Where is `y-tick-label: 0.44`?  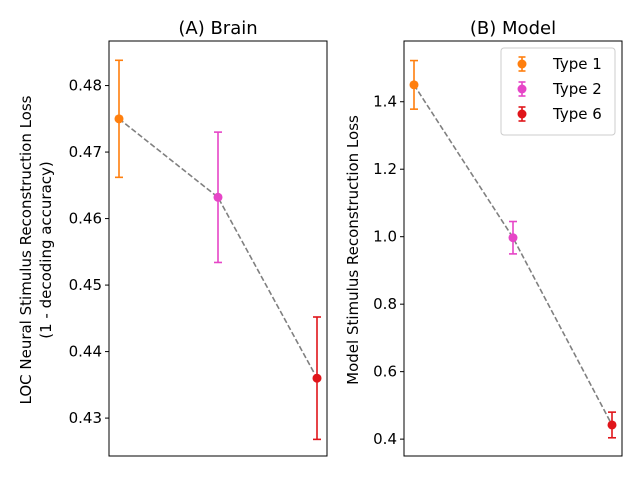 y-tick-label: 0.44 is located at coordinates (85, 352).